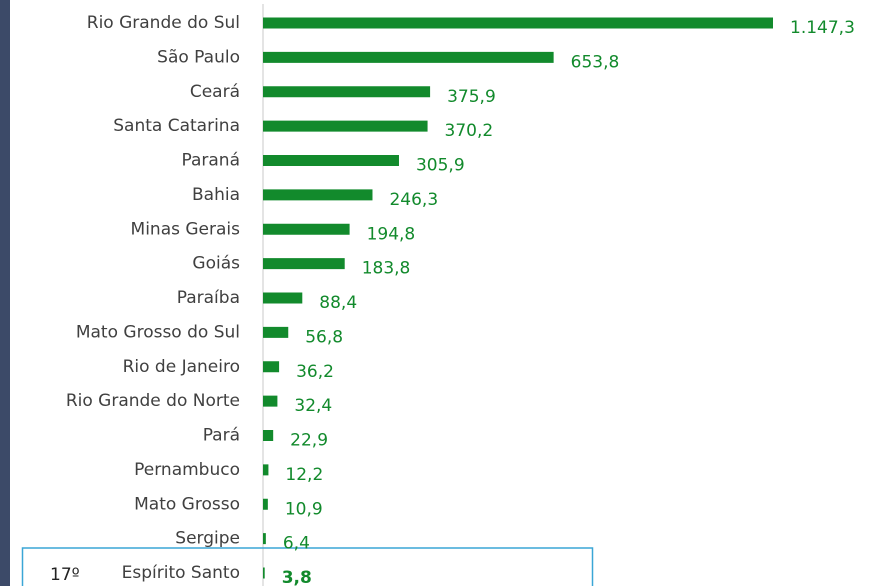 This screenshot has height=586, width=870. What do you see at coordinates (5, 293) in the screenshot?
I see `side-strip` at bounding box center [5, 293].